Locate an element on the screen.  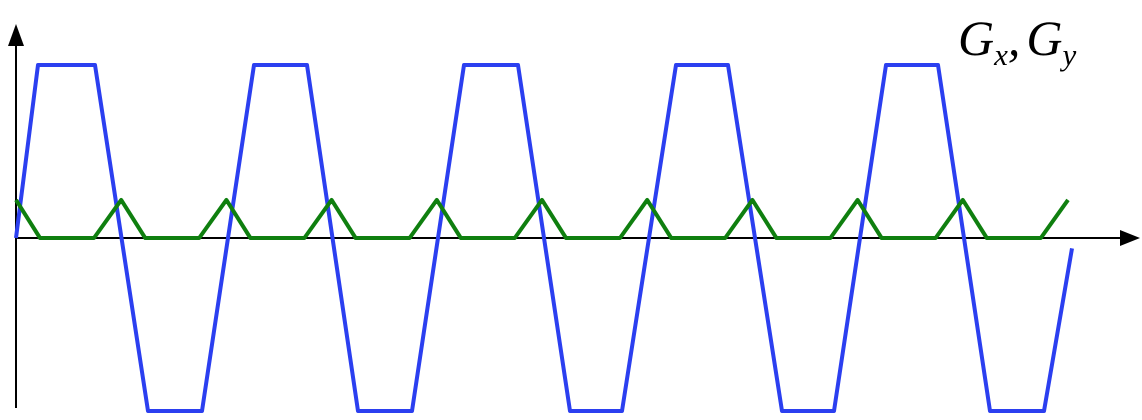
waveform-label: Gx, Gy is located at coordinates (1017, 41).